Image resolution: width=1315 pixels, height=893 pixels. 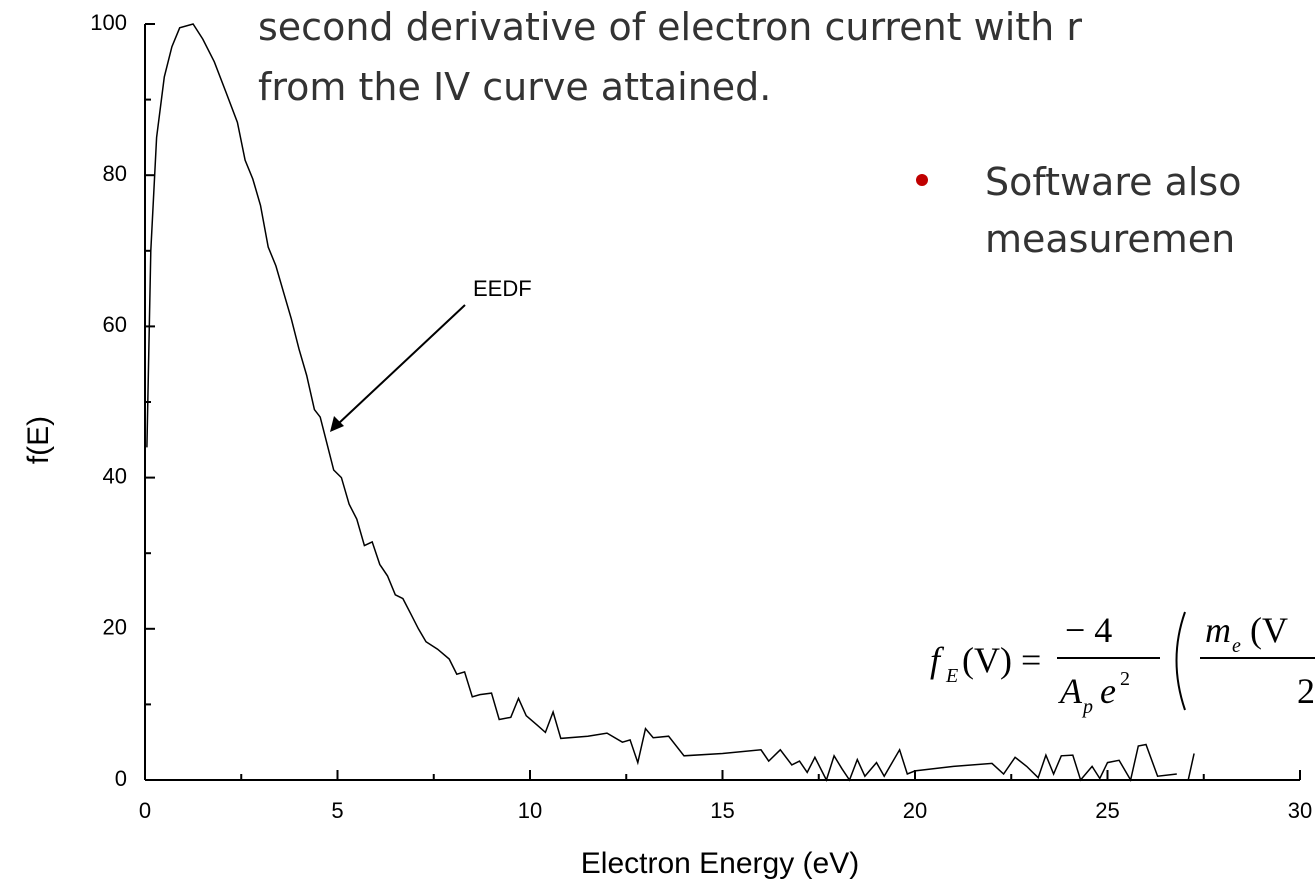 I want to click on formula-part: A, so click(x=1070, y=691).